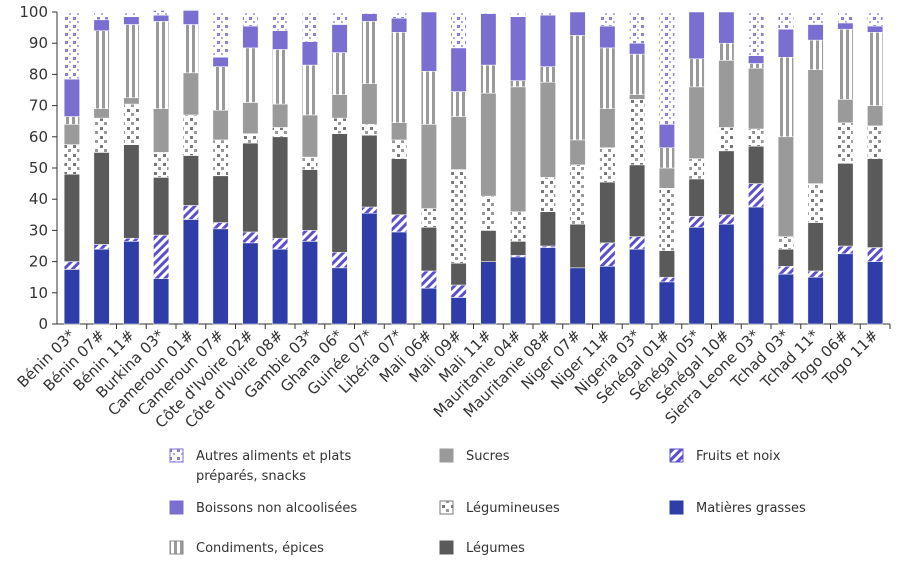  I want to click on legend-item-condiments: Condiments, épices, so click(246, 548).